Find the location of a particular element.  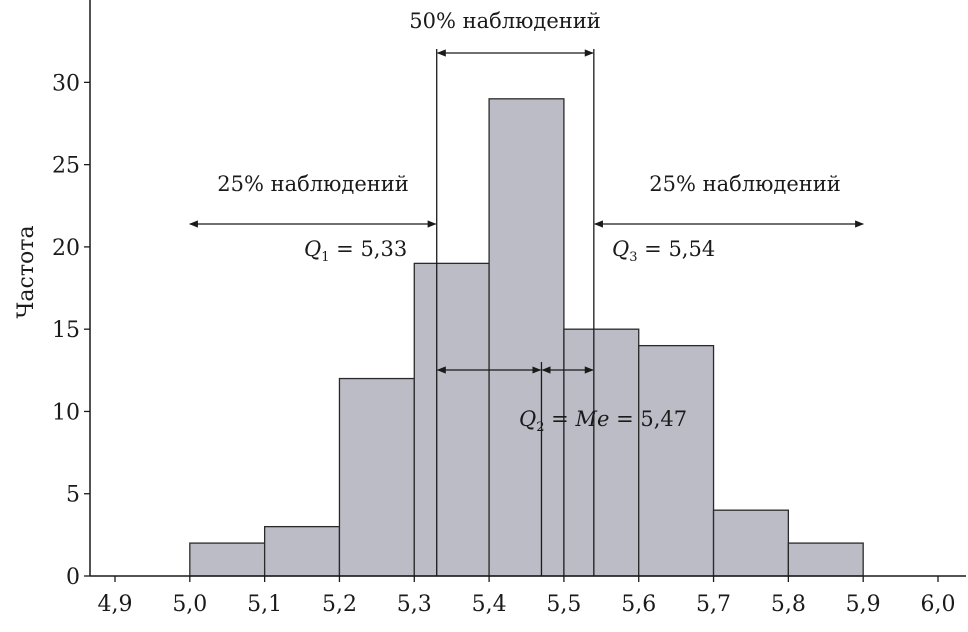

q3-label: Q3 = 5,54 is located at coordinates (663, 251).